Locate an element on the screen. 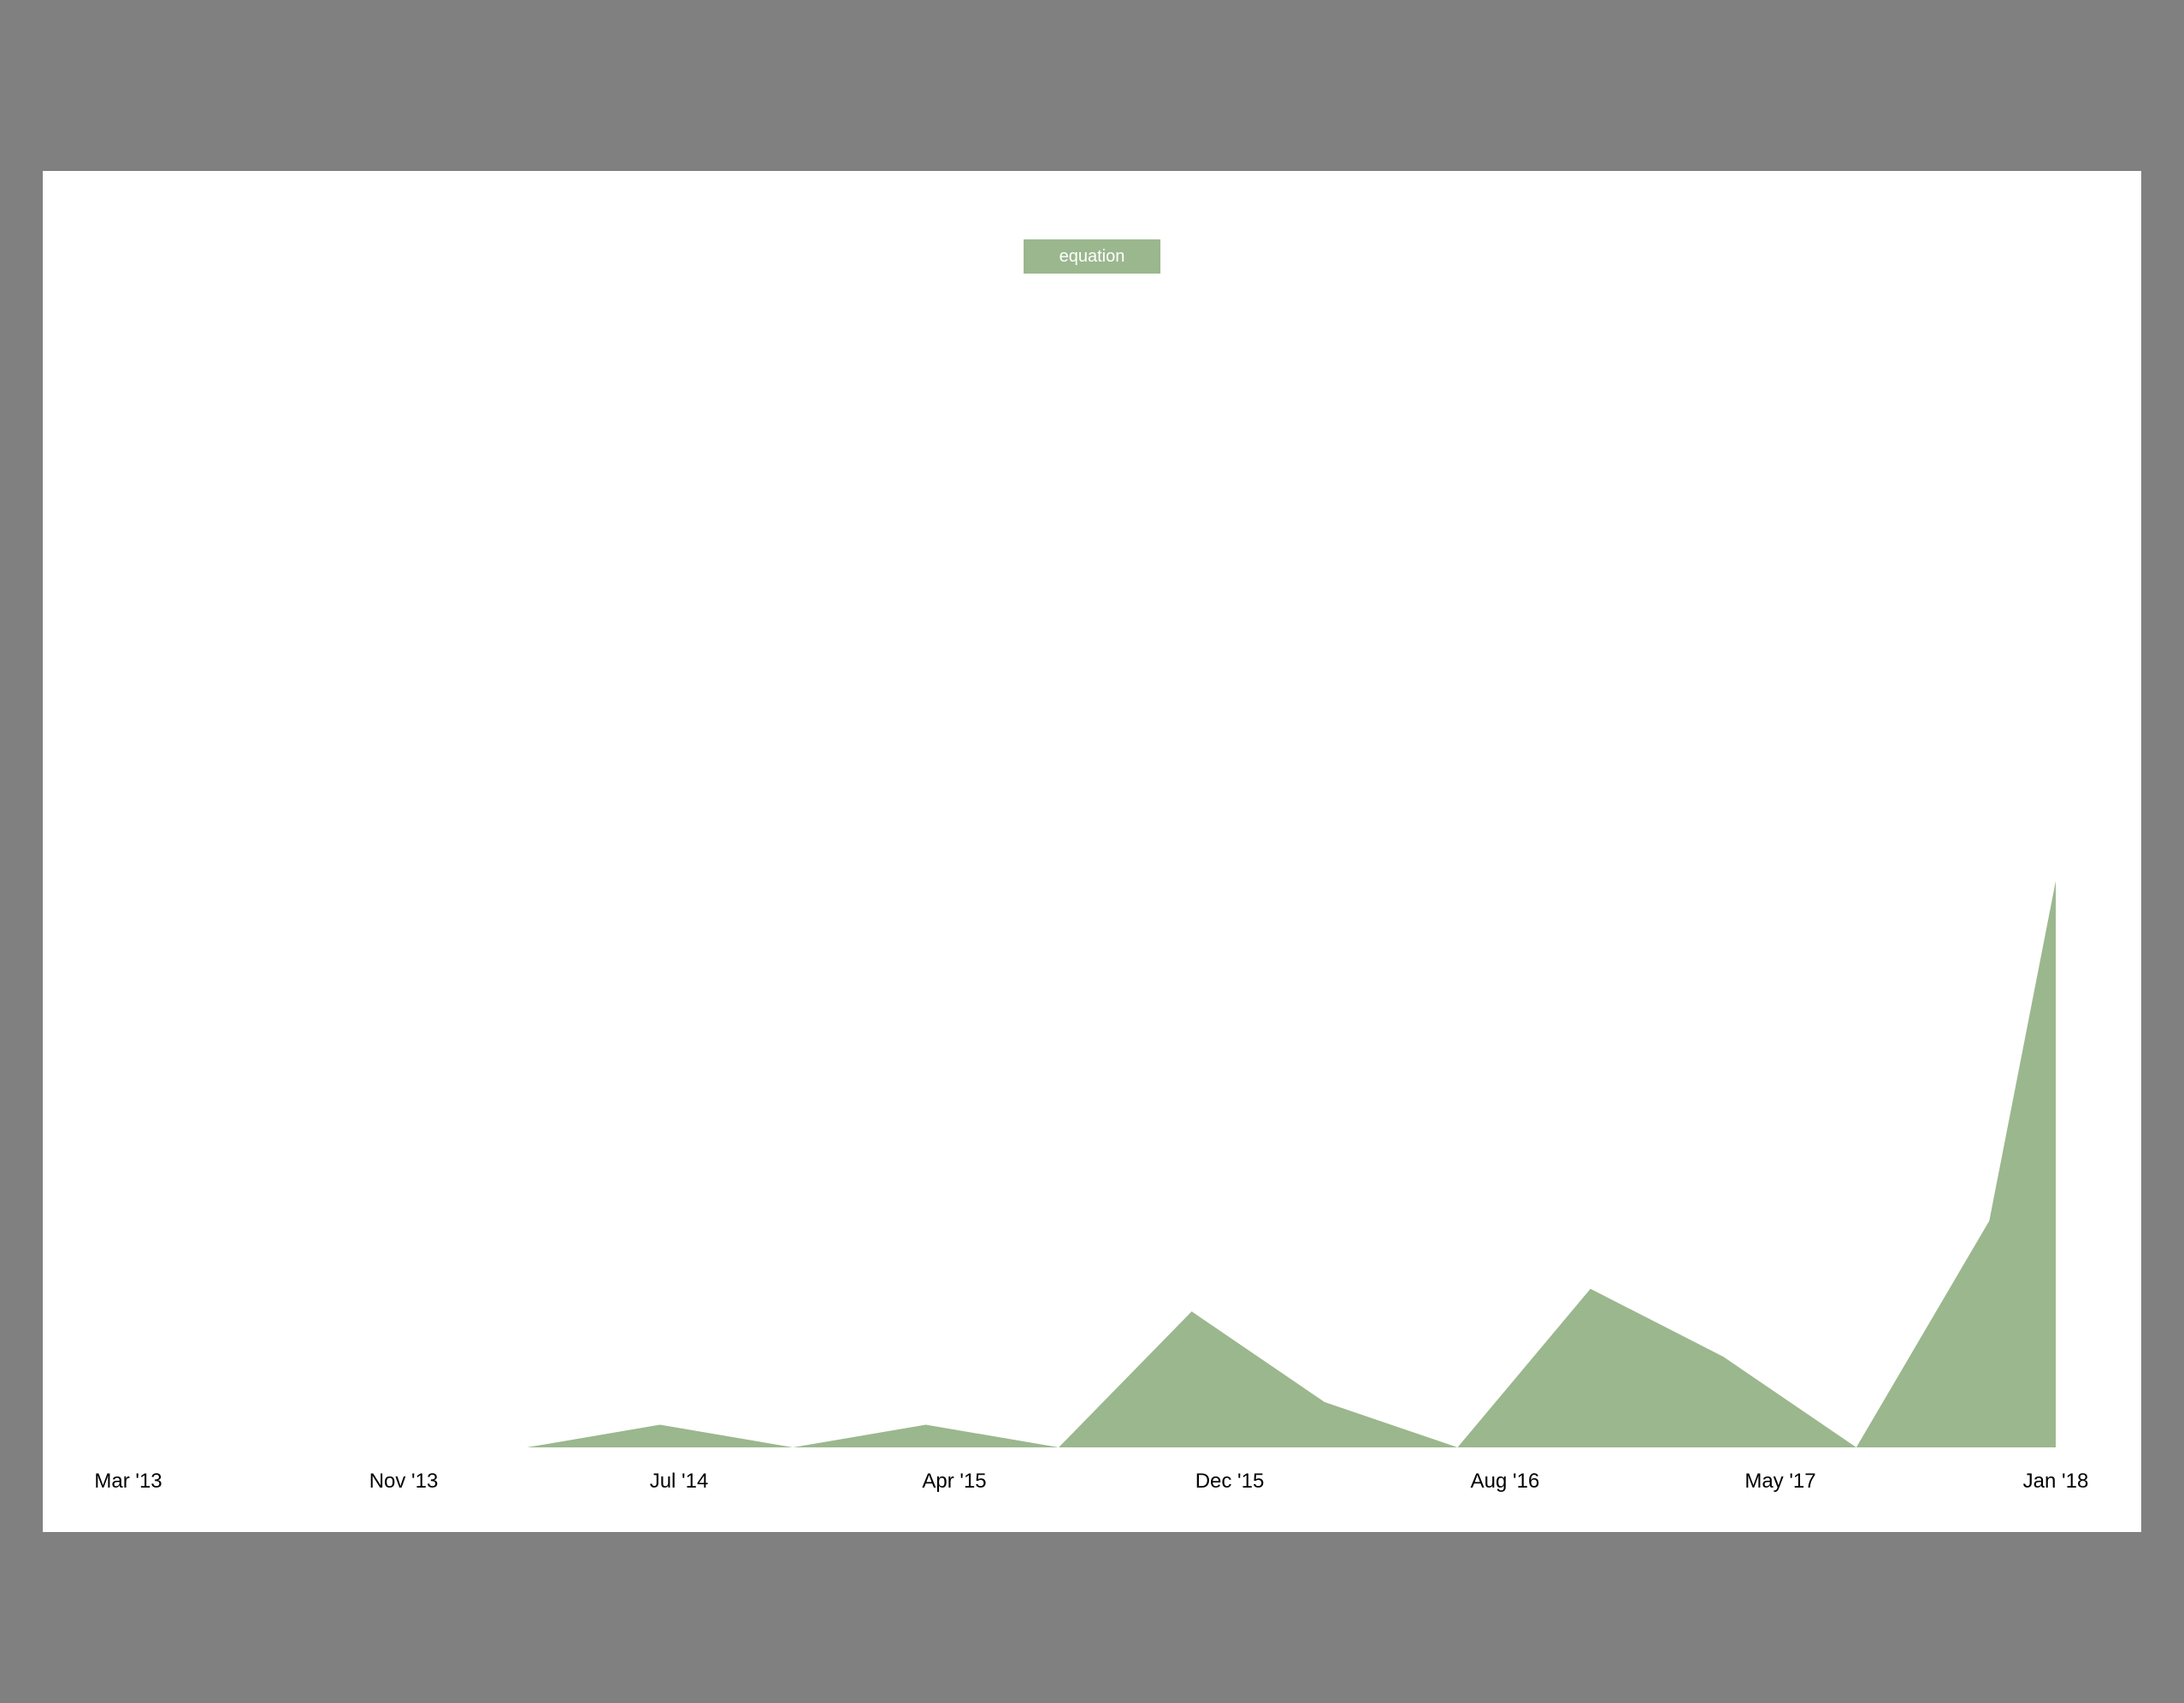 Image resolution: width=2184 pixels, height=1703 pixels. x-tick-label: Jul '14 is located at coordinates (679, 1481).